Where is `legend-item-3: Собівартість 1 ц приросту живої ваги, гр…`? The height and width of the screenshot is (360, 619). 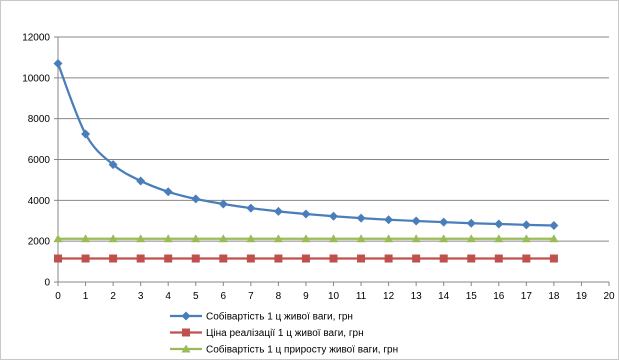
legend-item-3: Собівартість 1 ц приросту живої ваги, гр… is located at coordinates (284, 350).